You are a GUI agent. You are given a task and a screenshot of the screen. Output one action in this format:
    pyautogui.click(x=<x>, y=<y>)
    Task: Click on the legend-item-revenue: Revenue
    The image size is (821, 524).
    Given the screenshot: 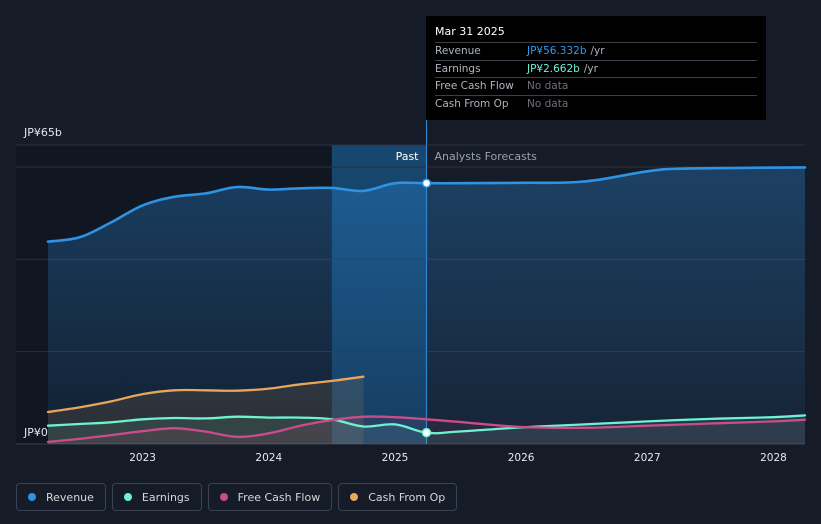 What is the action you would take?
    pyautogui.click(x=61, y=497)
    